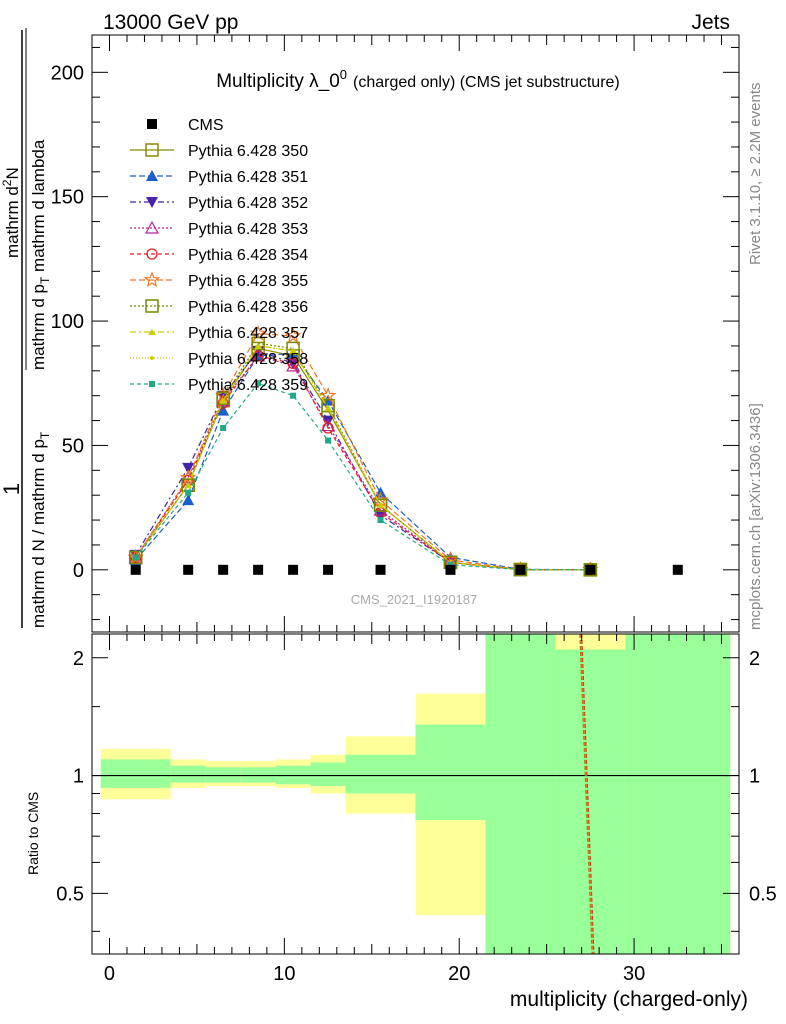 This screenshot has height=1024, width=786. I want to click on legend-label: Pythia 6.428 352, so click(248, 203).